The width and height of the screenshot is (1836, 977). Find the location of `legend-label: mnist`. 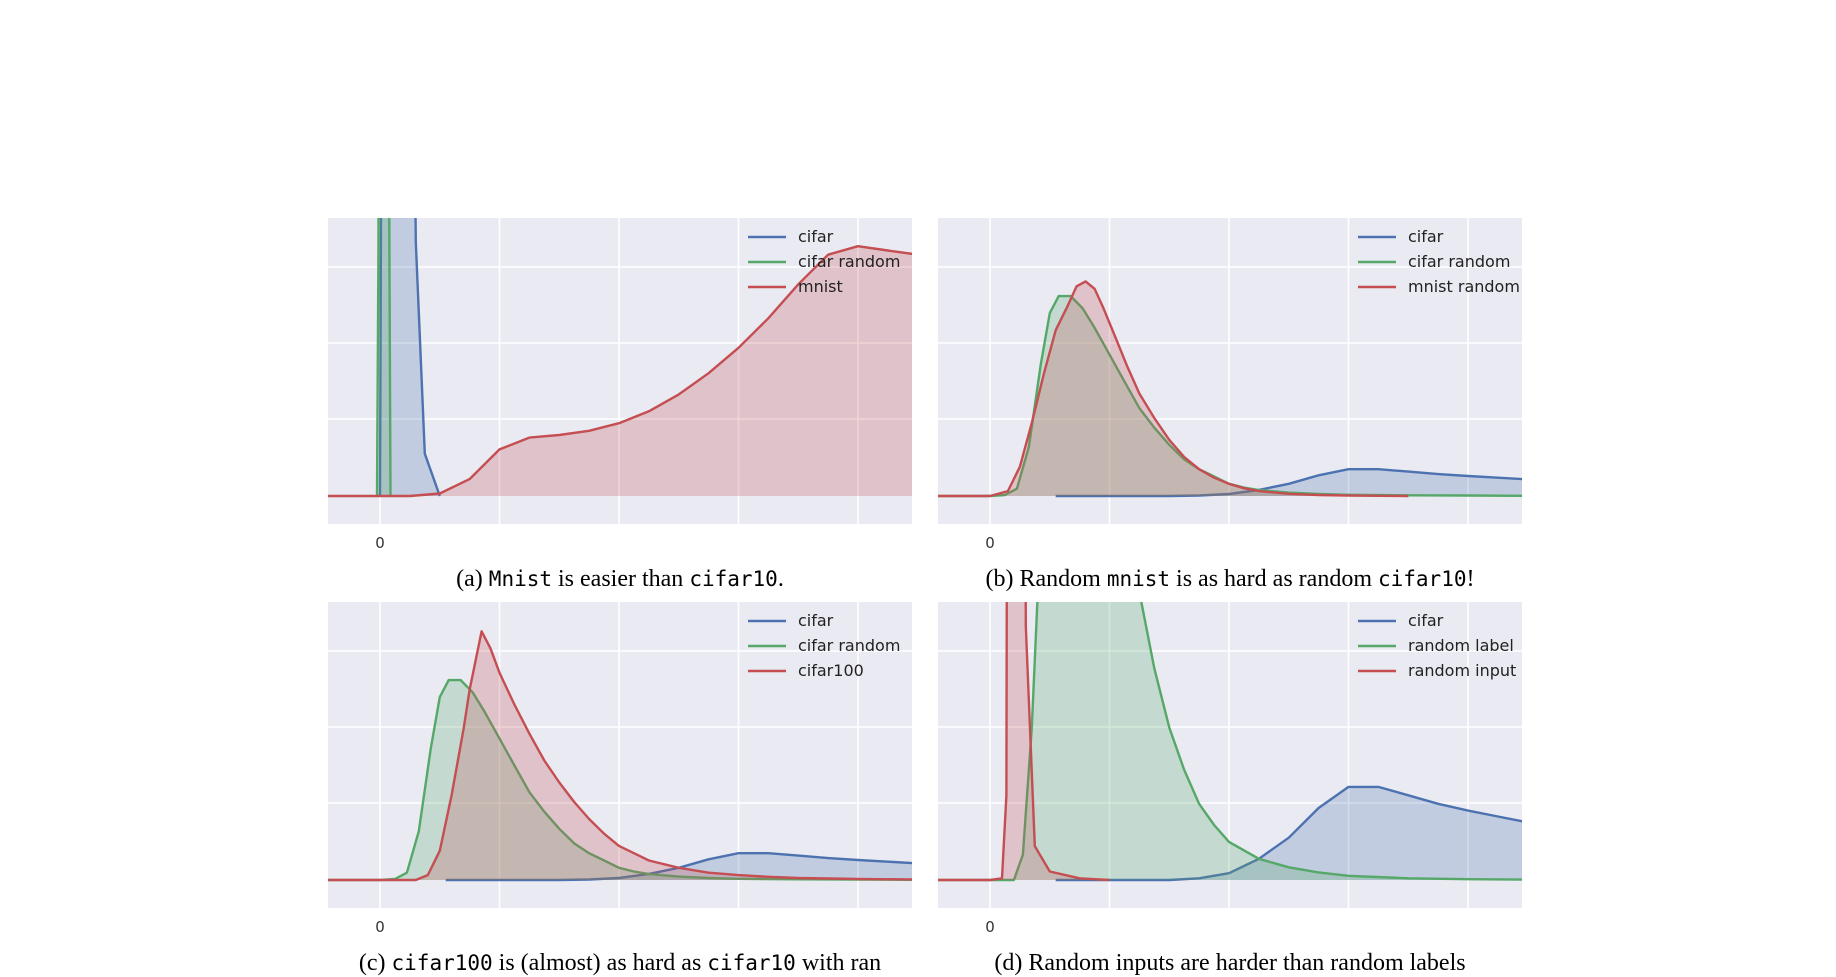

legend-label: mnist is located at coordinates (820, 286).